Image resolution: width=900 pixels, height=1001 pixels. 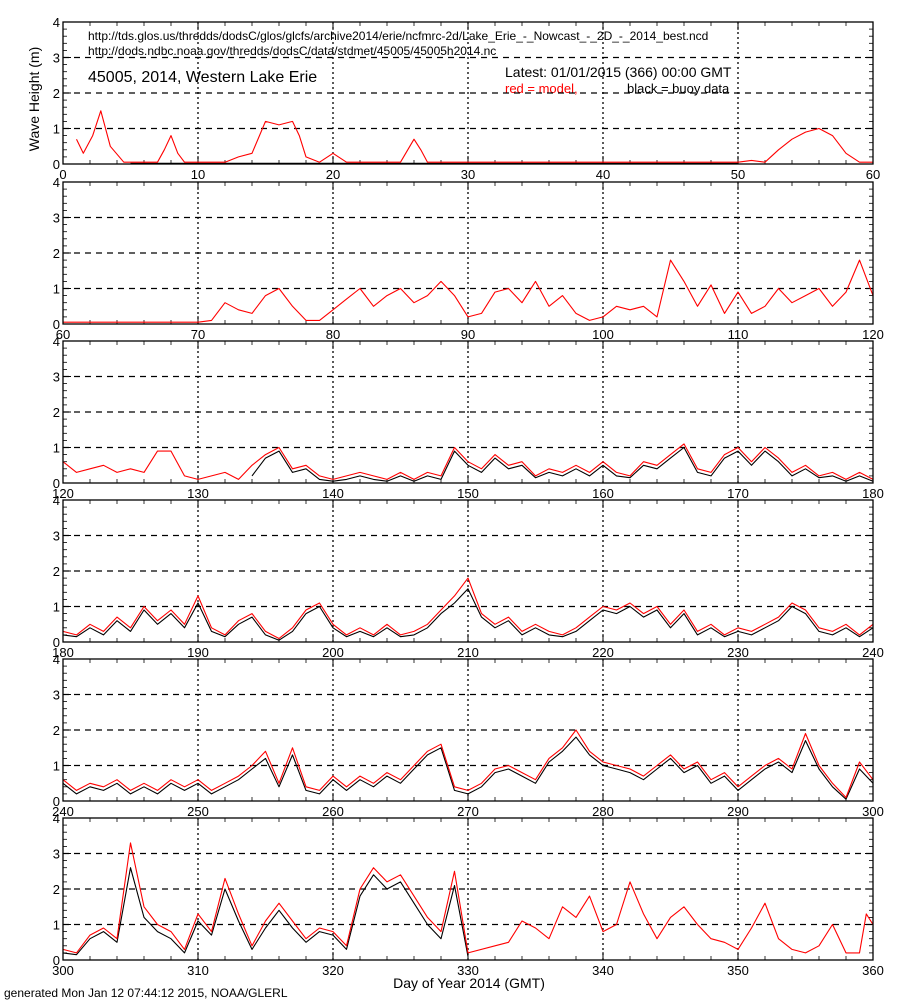 I want to click on x-tick-label: 40, so click(x=603, y=174).